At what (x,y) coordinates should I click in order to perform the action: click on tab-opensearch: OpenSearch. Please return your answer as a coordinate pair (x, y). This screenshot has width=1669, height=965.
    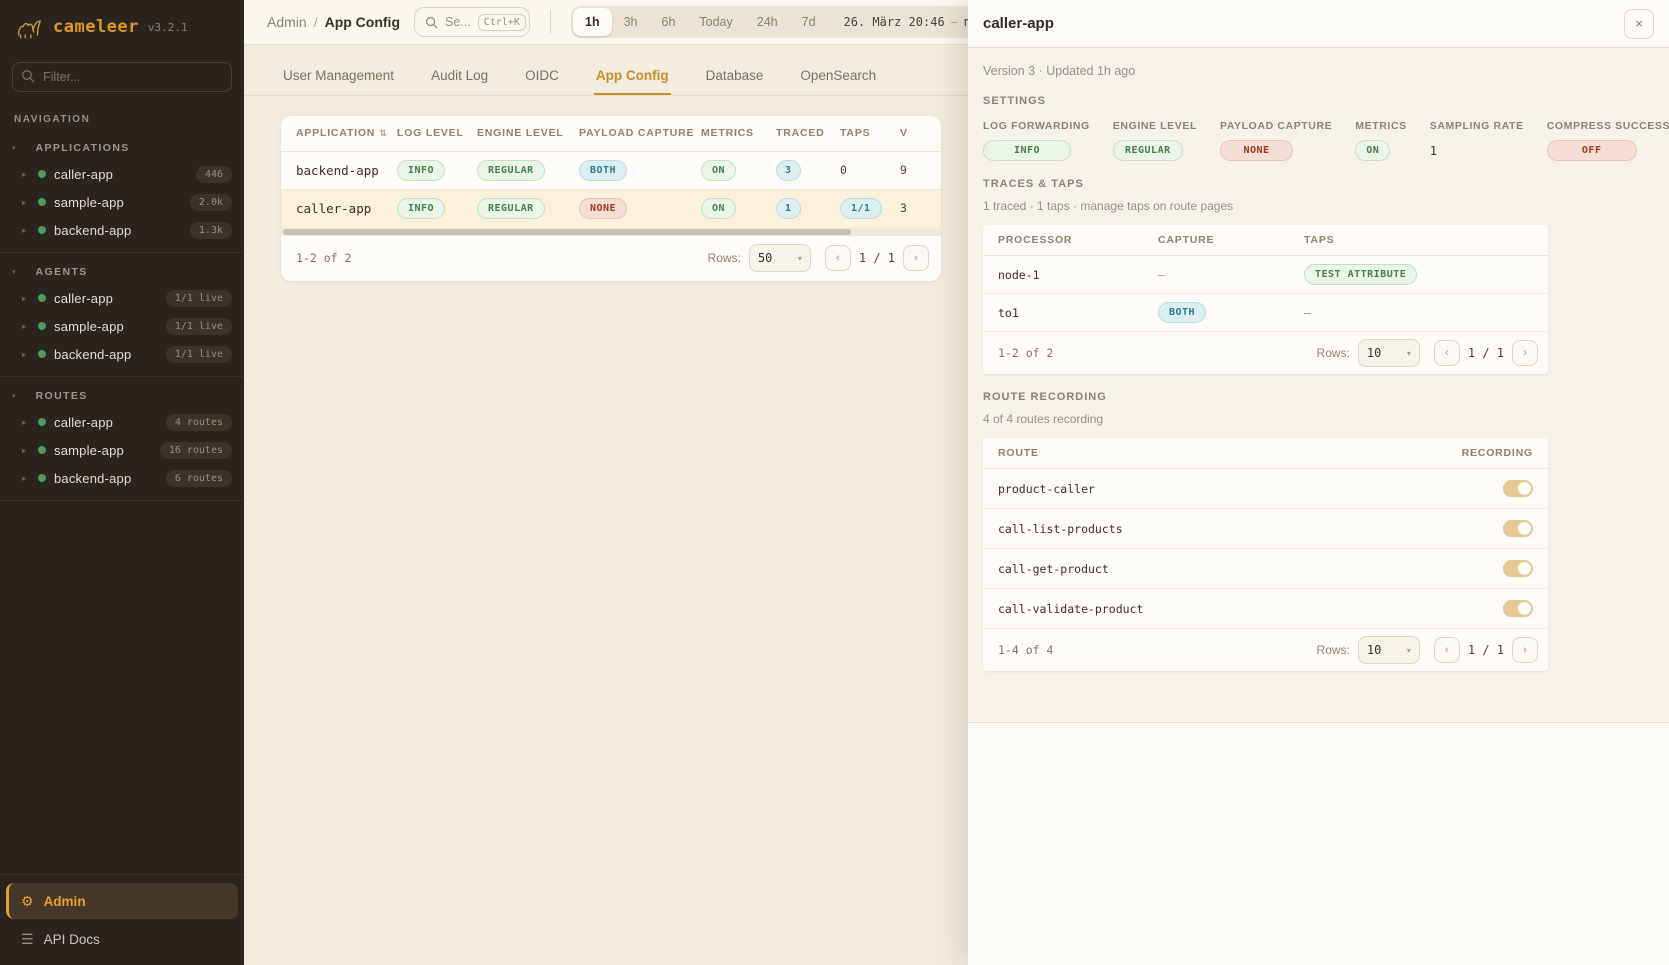
    Looking at the image, I should click on (838, 75).